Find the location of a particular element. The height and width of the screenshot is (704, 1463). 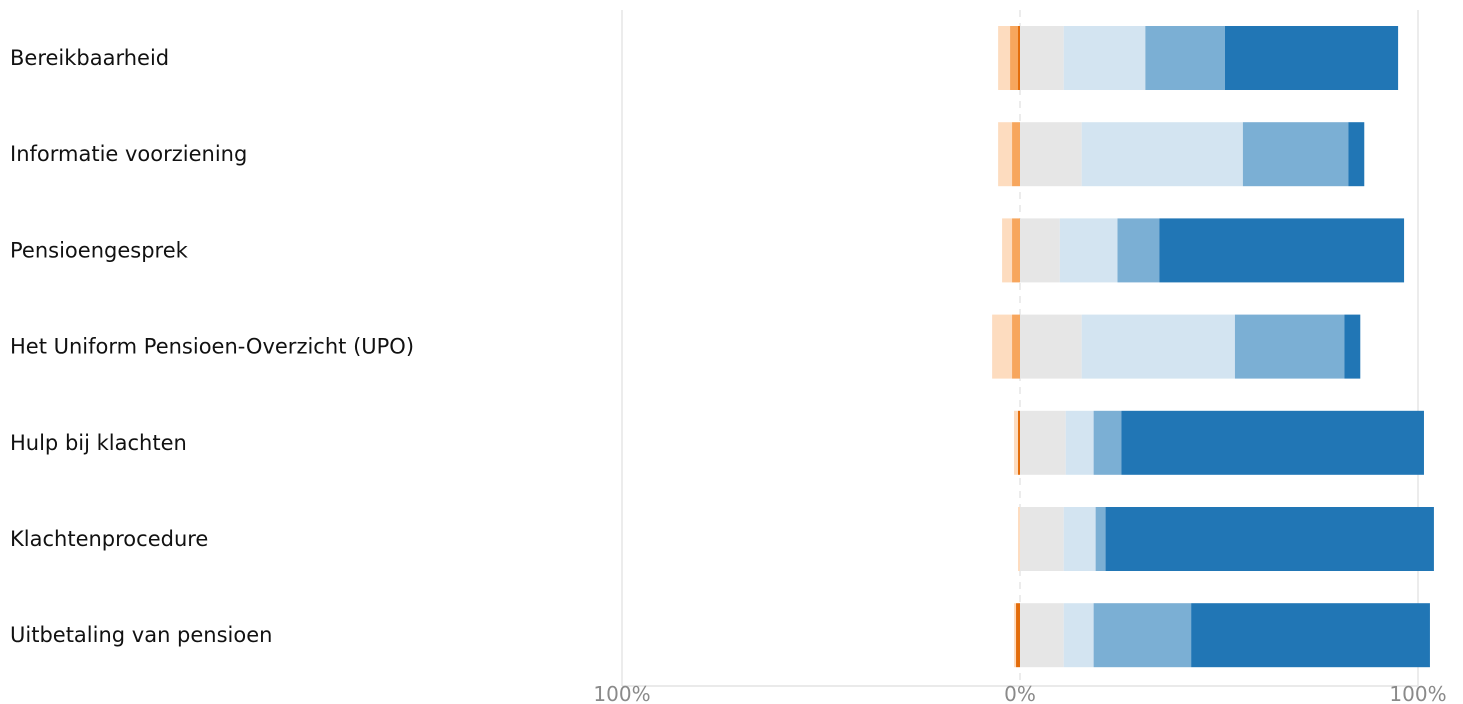

row-label: Pensioengesprek is located at coordinates (99, 250).